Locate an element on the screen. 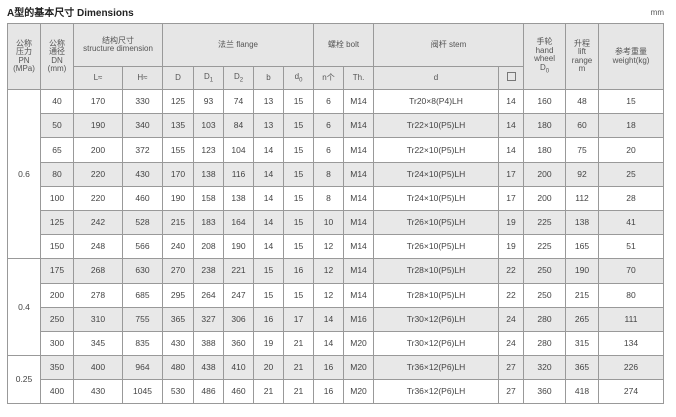  table-cell: 40 is located at coordinates (57, 101).